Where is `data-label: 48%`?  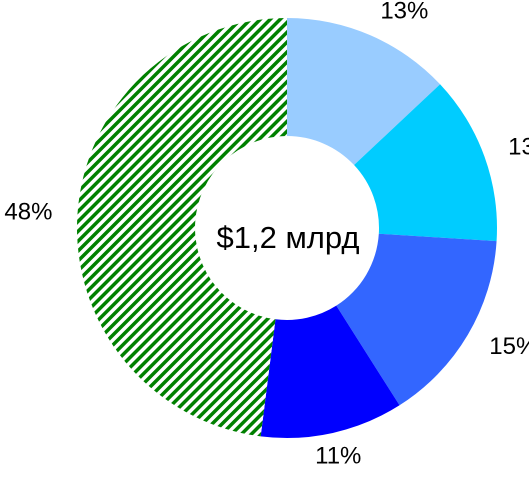
data-label: 48% is located at coordinates (28, 212).